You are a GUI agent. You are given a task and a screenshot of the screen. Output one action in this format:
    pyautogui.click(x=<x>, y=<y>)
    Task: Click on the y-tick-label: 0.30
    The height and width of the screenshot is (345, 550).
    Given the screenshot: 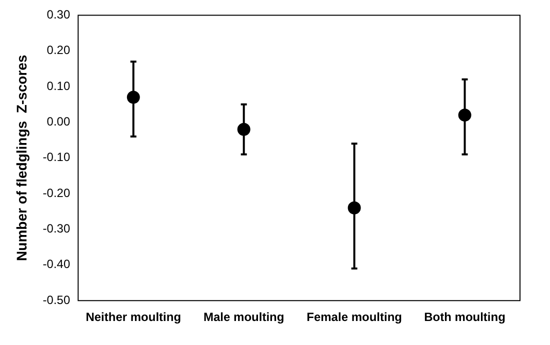 What is the action you would take?
    pyautogui.click(x=58, y=15)
    